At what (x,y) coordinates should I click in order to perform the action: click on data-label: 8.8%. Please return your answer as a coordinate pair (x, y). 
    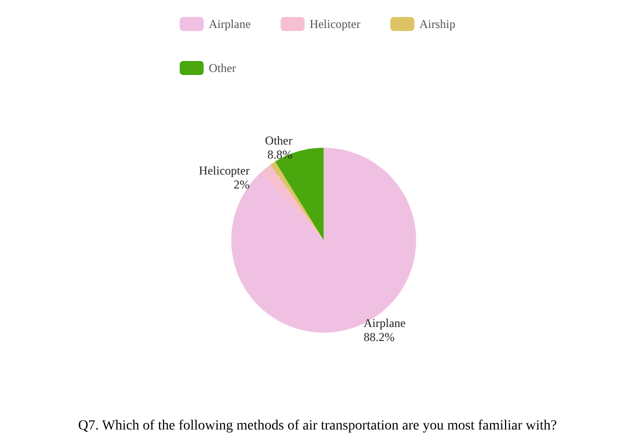
    Looking at the image, I should click on (279, 154).